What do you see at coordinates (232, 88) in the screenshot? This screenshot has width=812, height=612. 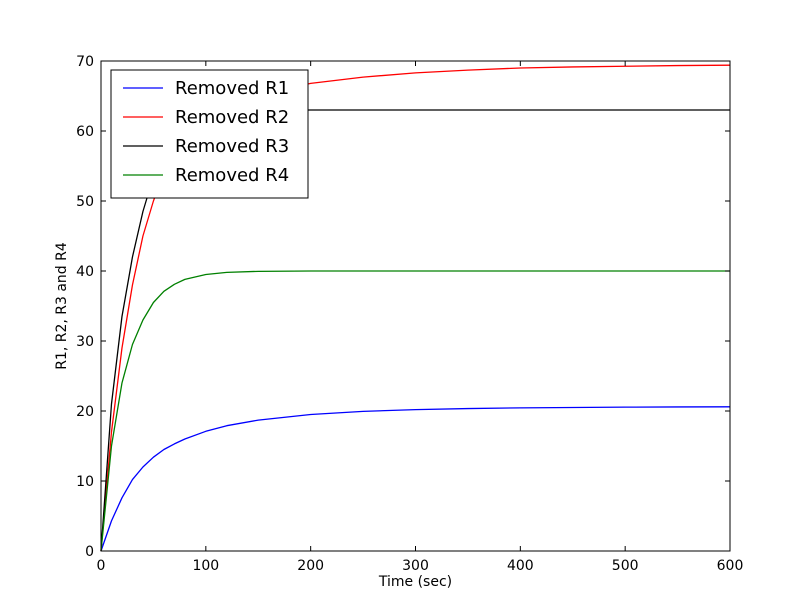 I see `legend-label-1: Removed R1` at bounding box center [232, 88].